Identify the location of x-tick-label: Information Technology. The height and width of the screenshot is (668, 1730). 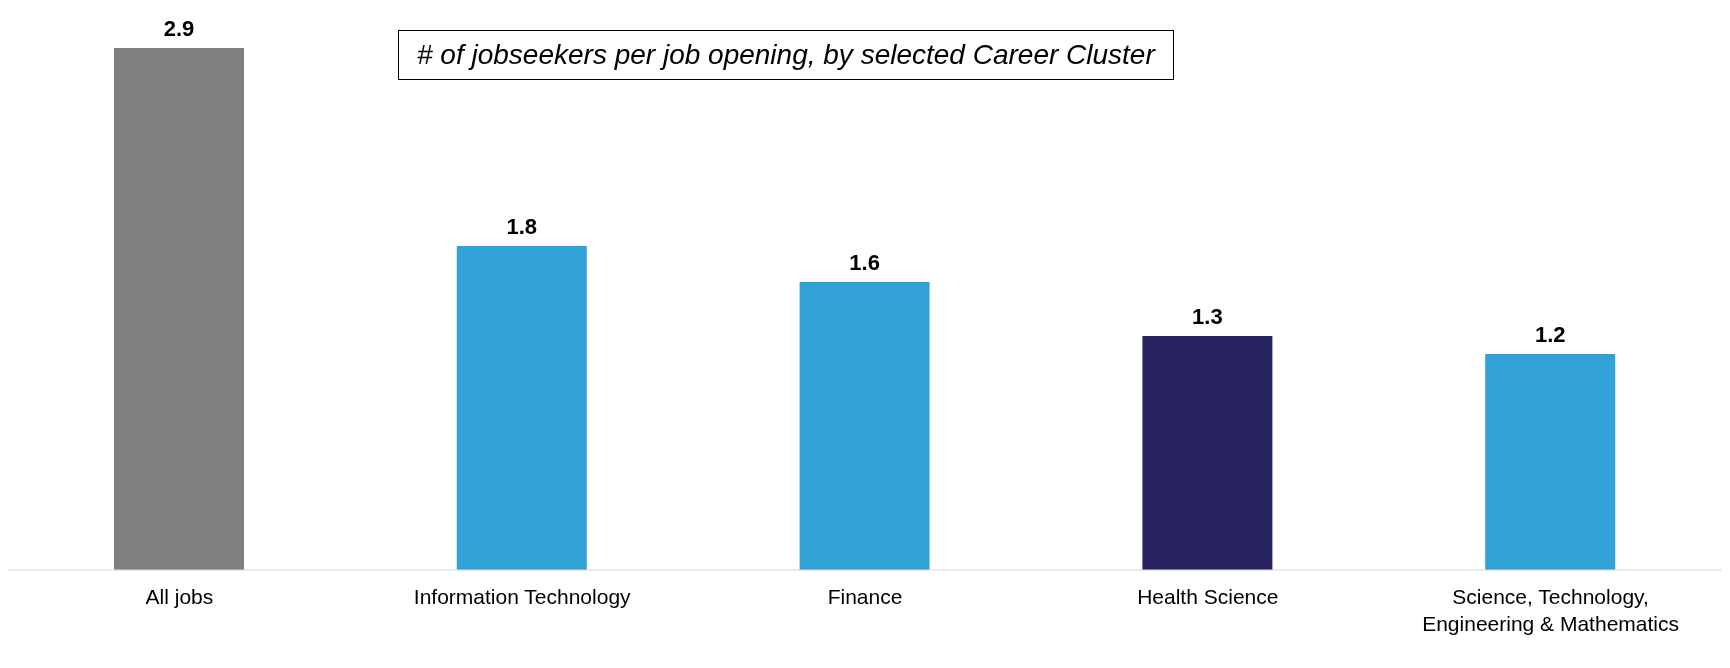
(522, 596).